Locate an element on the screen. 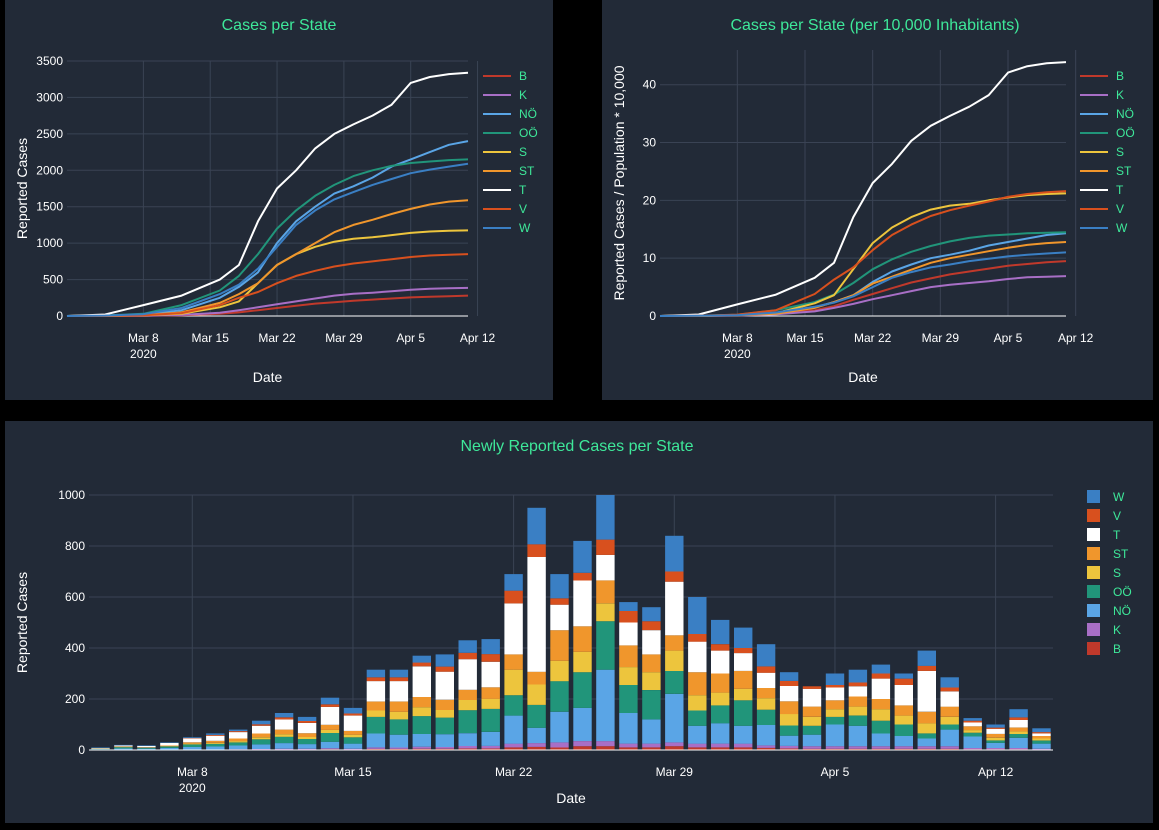 Image resolution: width=1159 pixels, height=830 pixels. y-tick-label: 1500 is located at coordinates (49, 207).